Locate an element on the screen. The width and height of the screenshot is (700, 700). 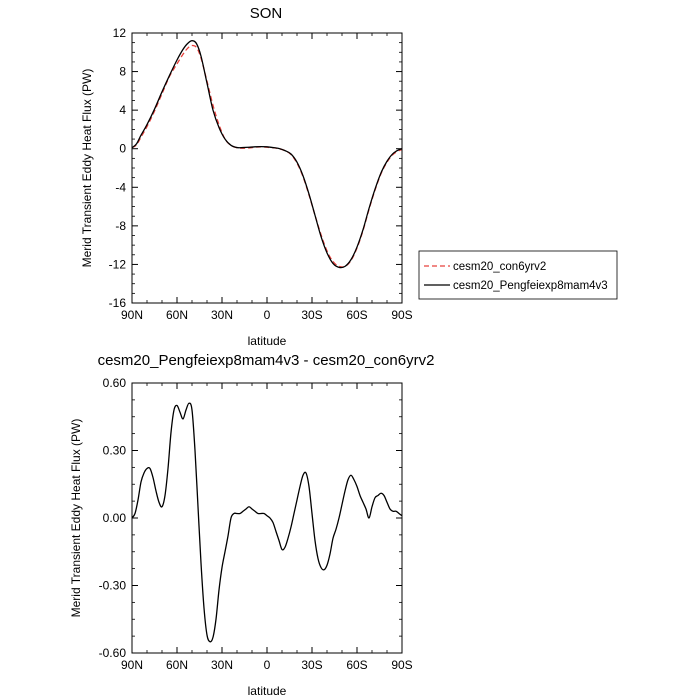
top-y-tick-label: -12 is located at coordinates (118, 264).